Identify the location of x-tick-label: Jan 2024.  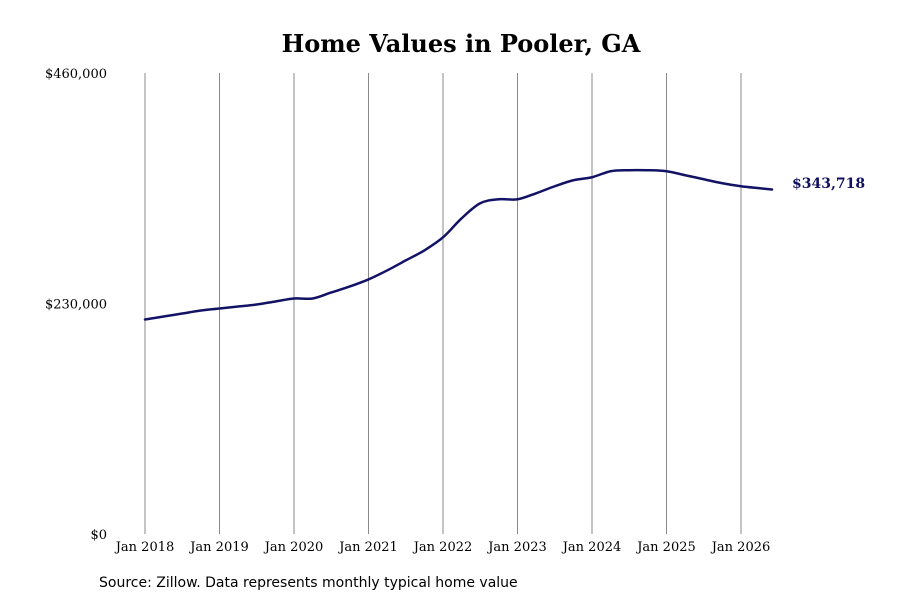
(591, 547).